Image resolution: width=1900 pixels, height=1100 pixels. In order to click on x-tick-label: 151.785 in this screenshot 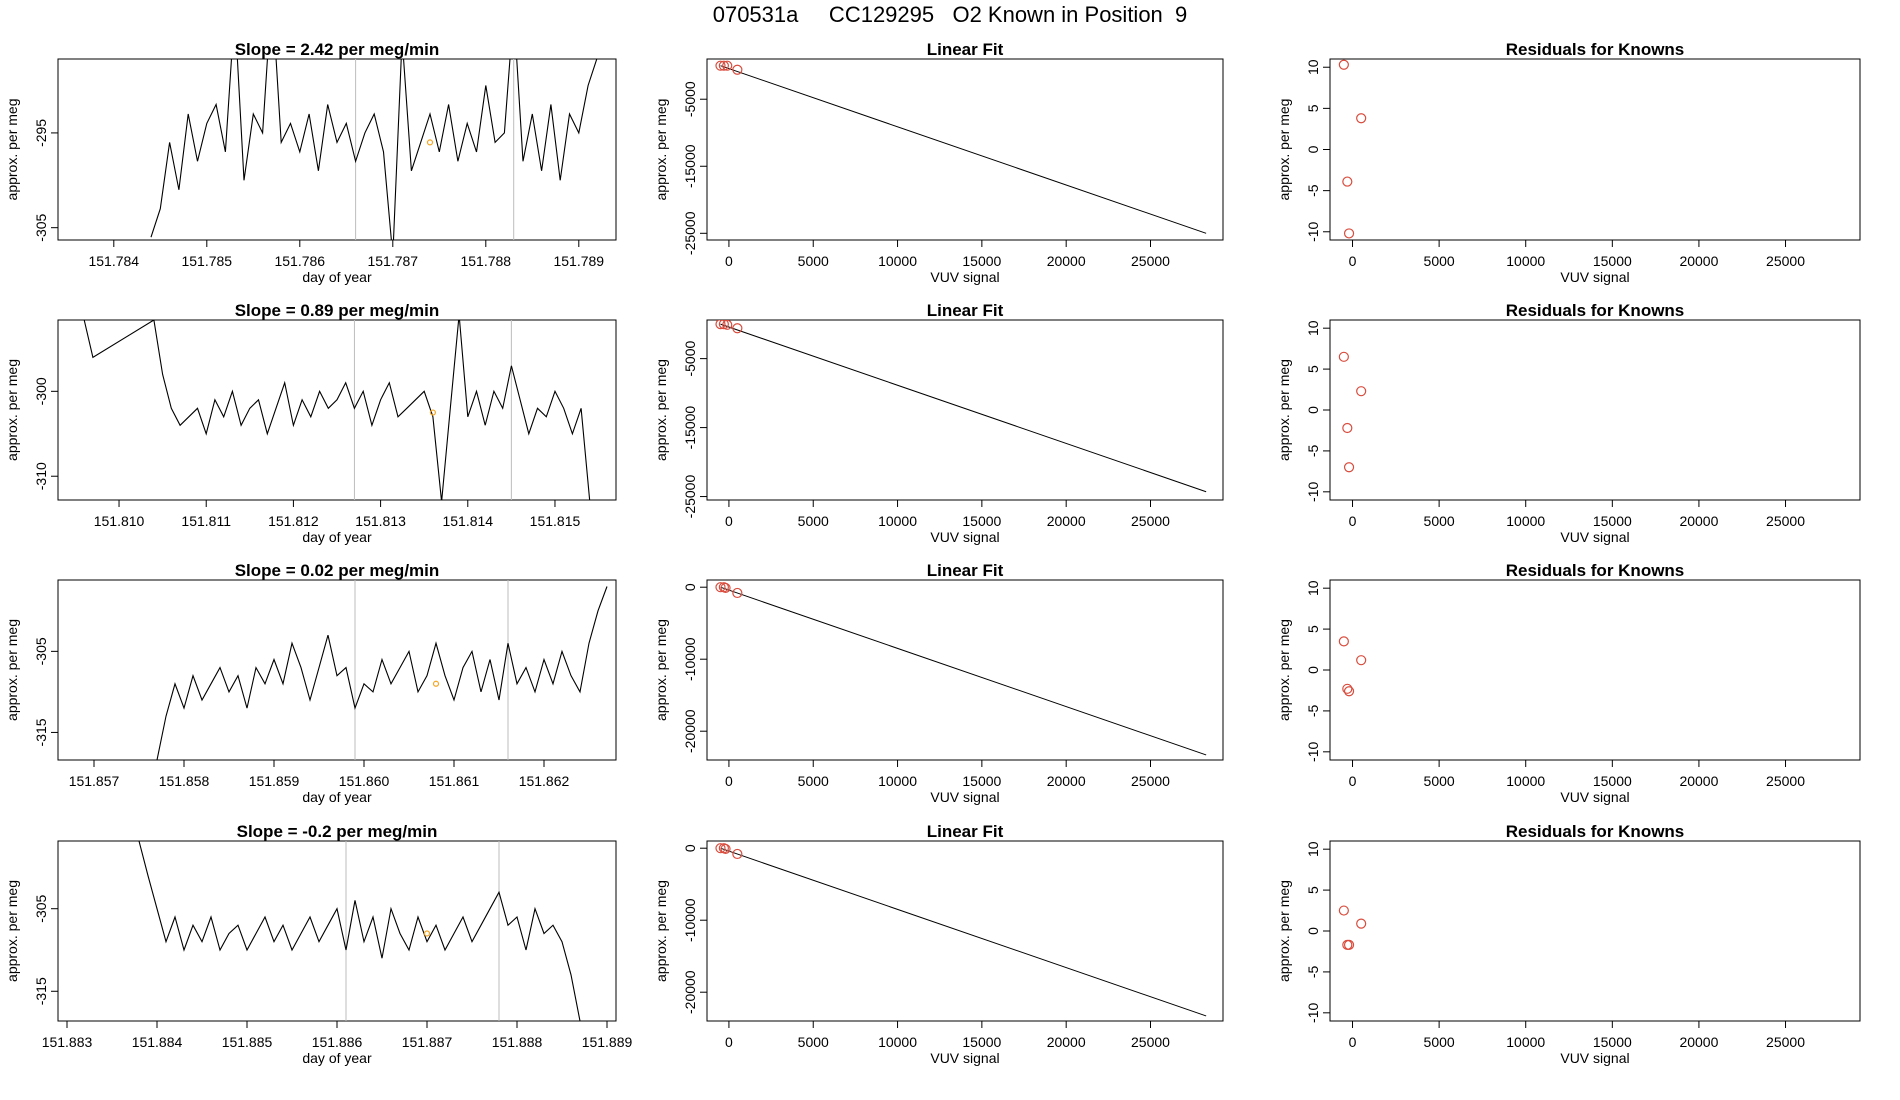, I will do `click(206, 261)`.